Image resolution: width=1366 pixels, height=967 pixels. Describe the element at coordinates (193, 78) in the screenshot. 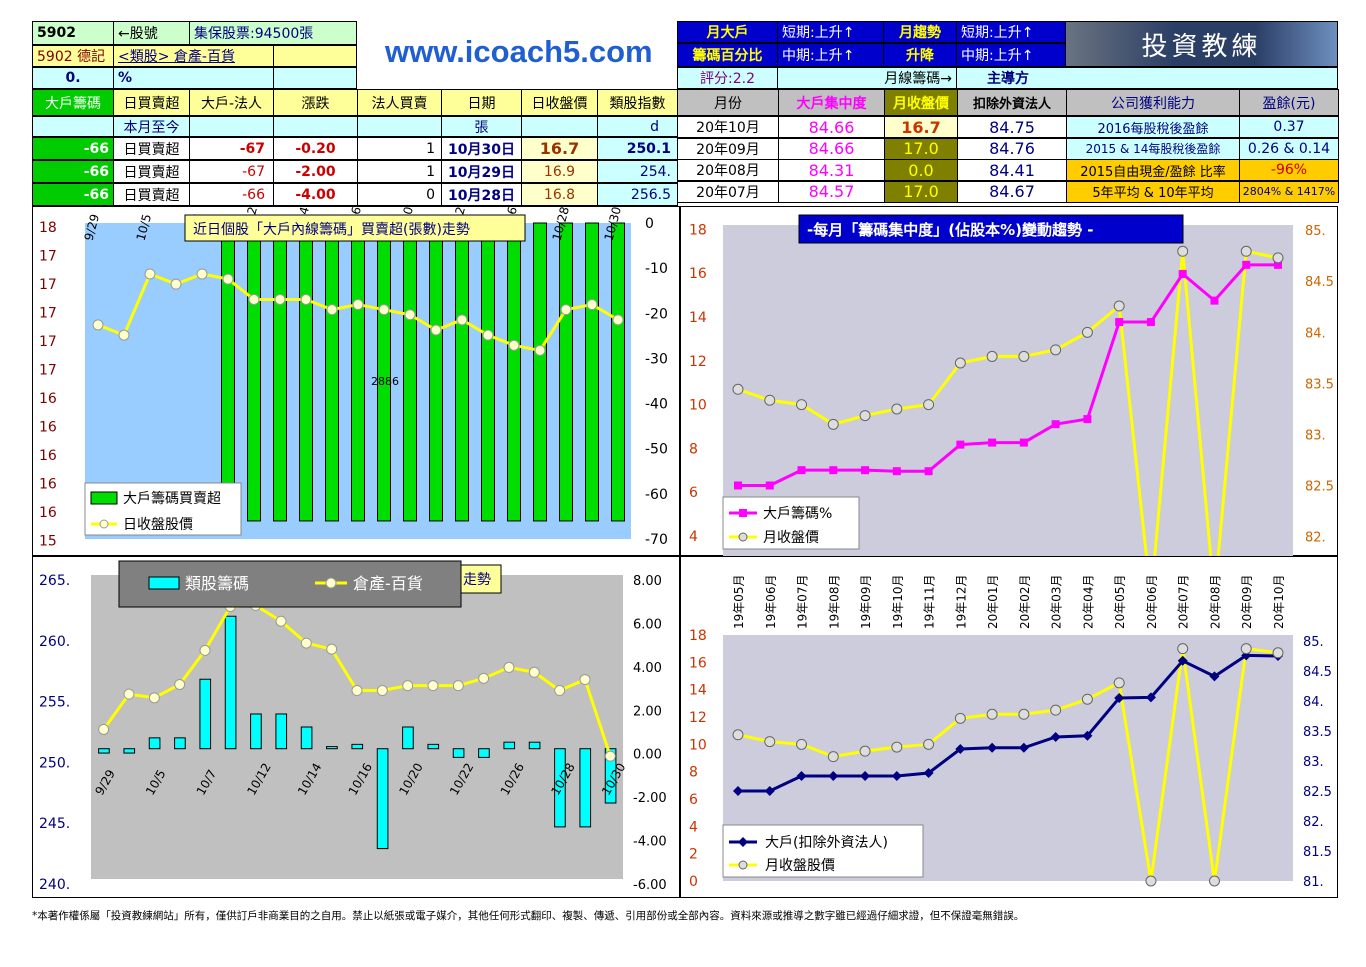

I see `percent: %` at that location.